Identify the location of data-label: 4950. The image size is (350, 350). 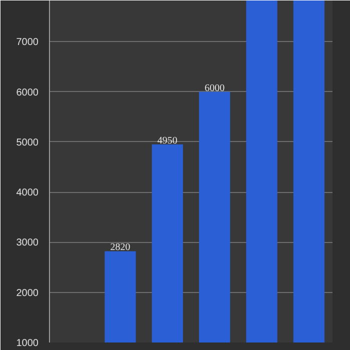
(167, 140).